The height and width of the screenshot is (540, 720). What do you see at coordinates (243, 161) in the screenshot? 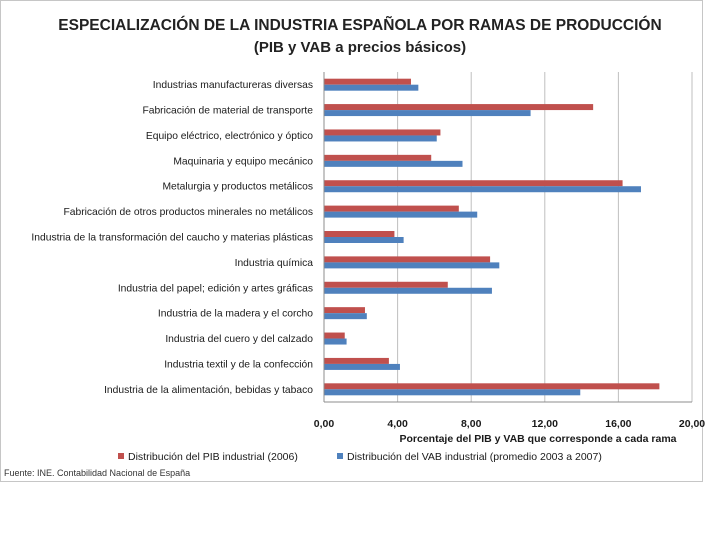
I see `category-label: Maquinaria y equipo mecánico` at bounding box center [243, 161].